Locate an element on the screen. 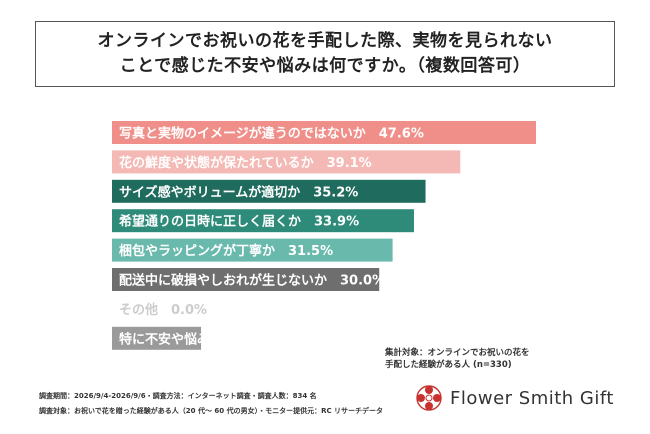 The width and height of the screenshot is (650, 434). brand: Flower Smith Gift is located at coordinates (515, 398).